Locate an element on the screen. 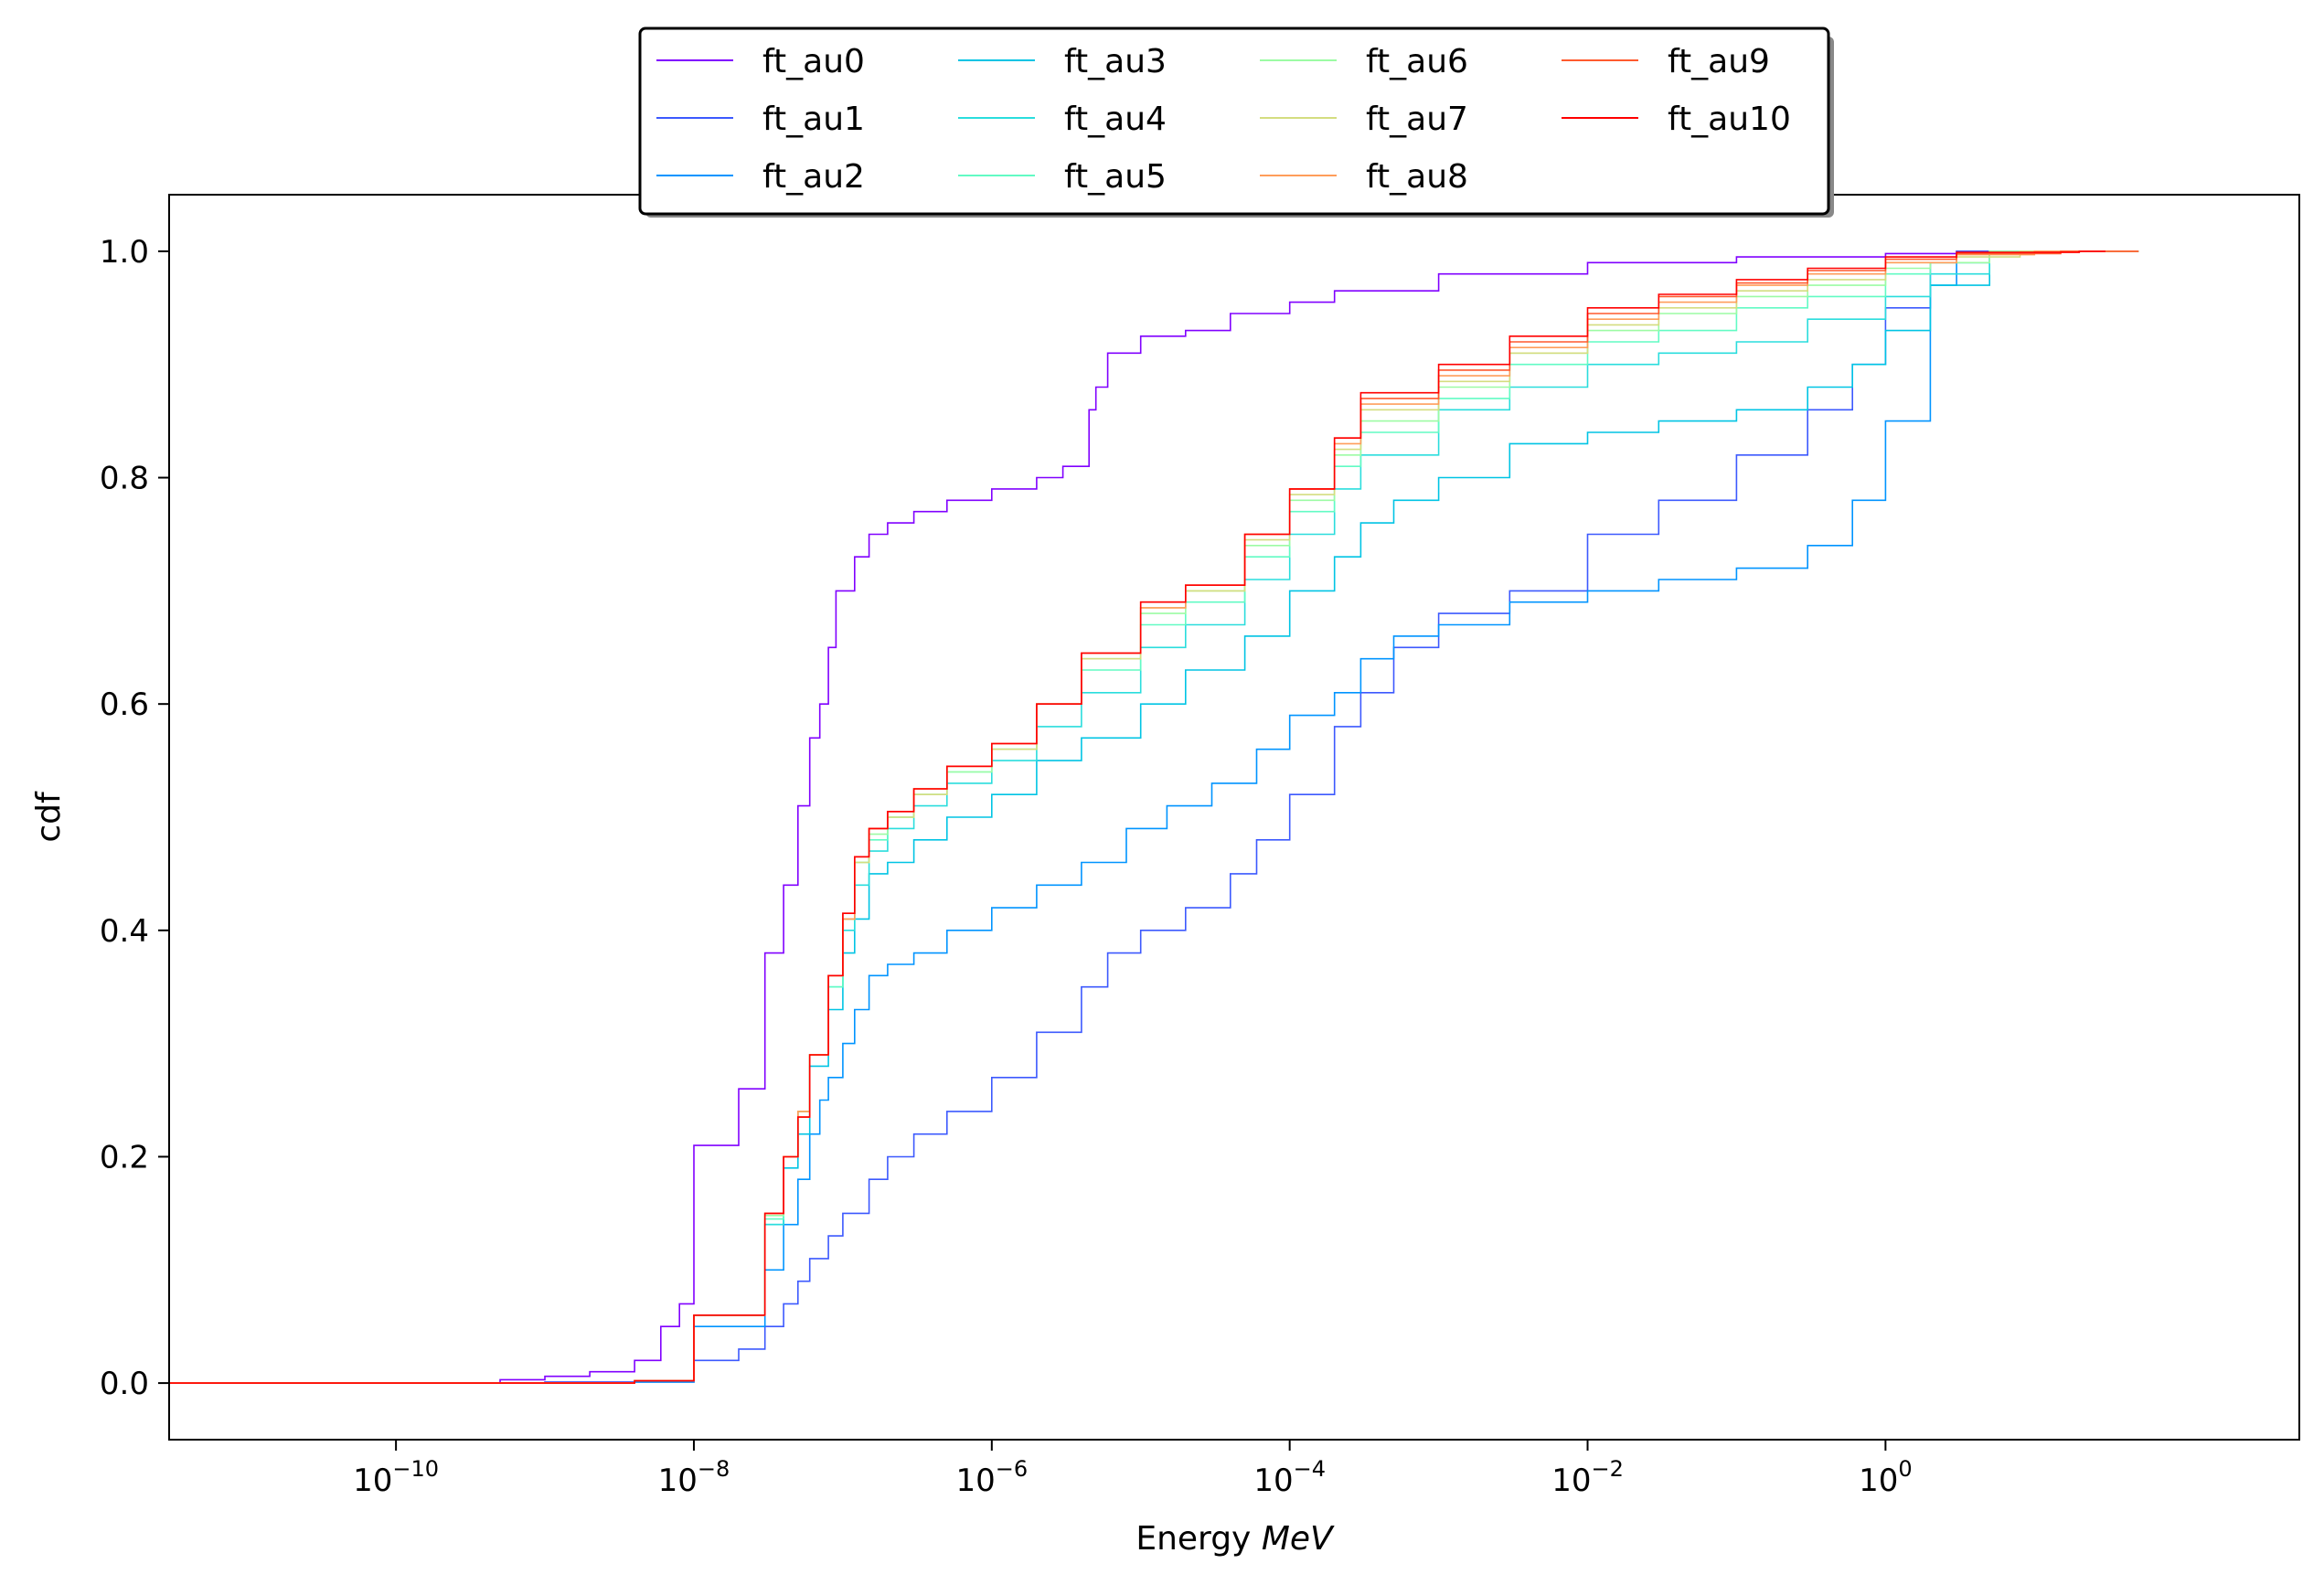 Image resolution: width=2324 pixels, height=1585 pixels. legend-label-ft_au3: ft_au3 is located at coordinates (1115, 61).